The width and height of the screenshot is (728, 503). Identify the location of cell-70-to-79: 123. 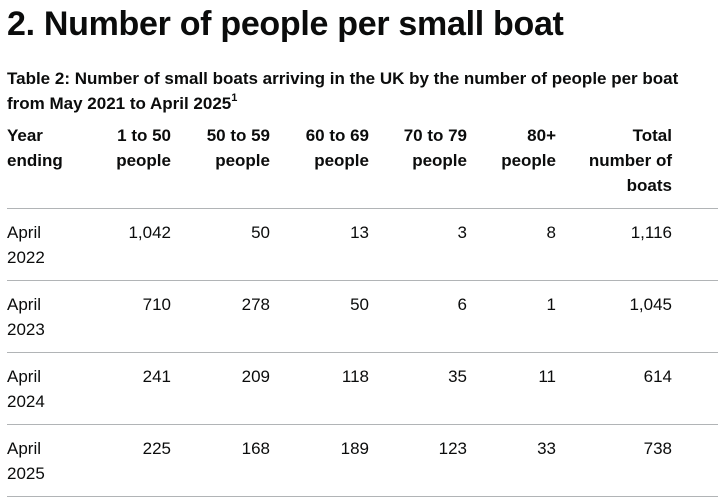
(418, 460).